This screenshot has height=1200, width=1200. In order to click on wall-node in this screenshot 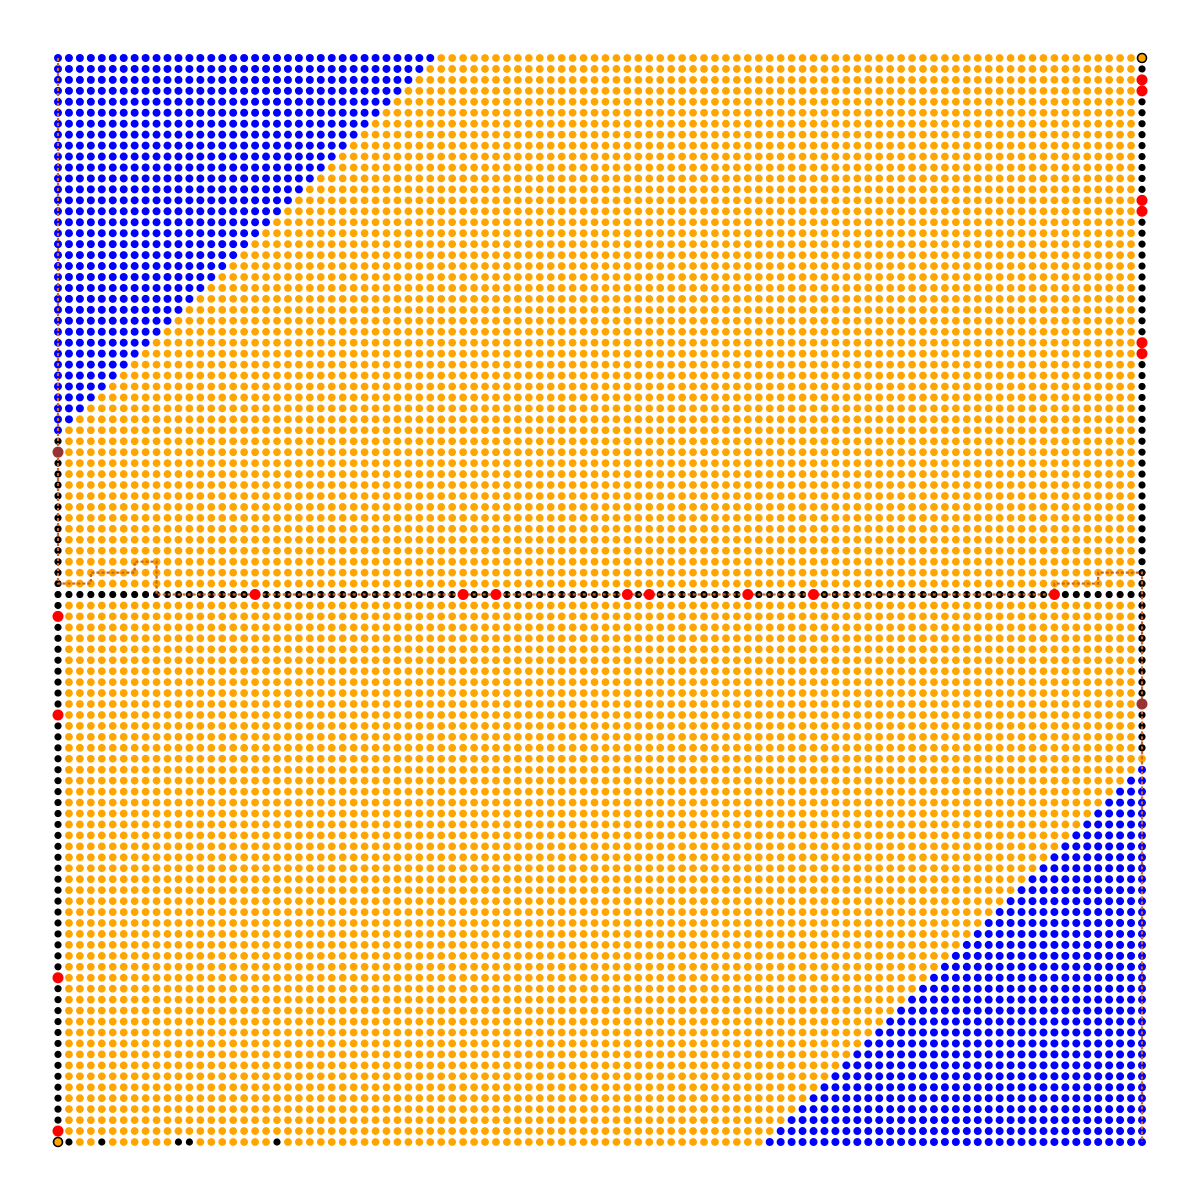, I will do `click(562, 594)`.